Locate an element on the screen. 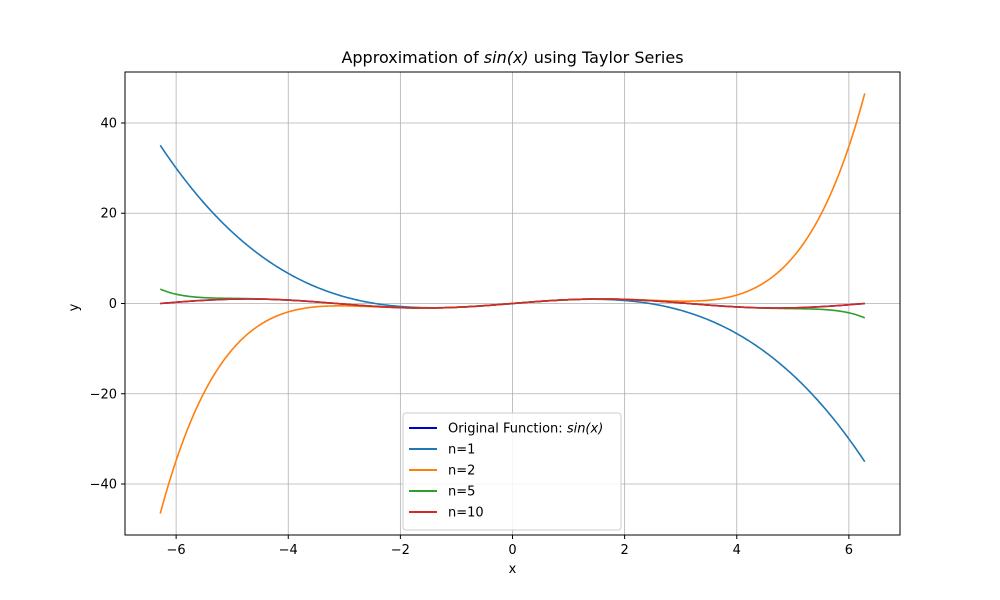 This screenshot has width=1000, height=600. x-tick-label: 4 is located at coordinates (737, 550).